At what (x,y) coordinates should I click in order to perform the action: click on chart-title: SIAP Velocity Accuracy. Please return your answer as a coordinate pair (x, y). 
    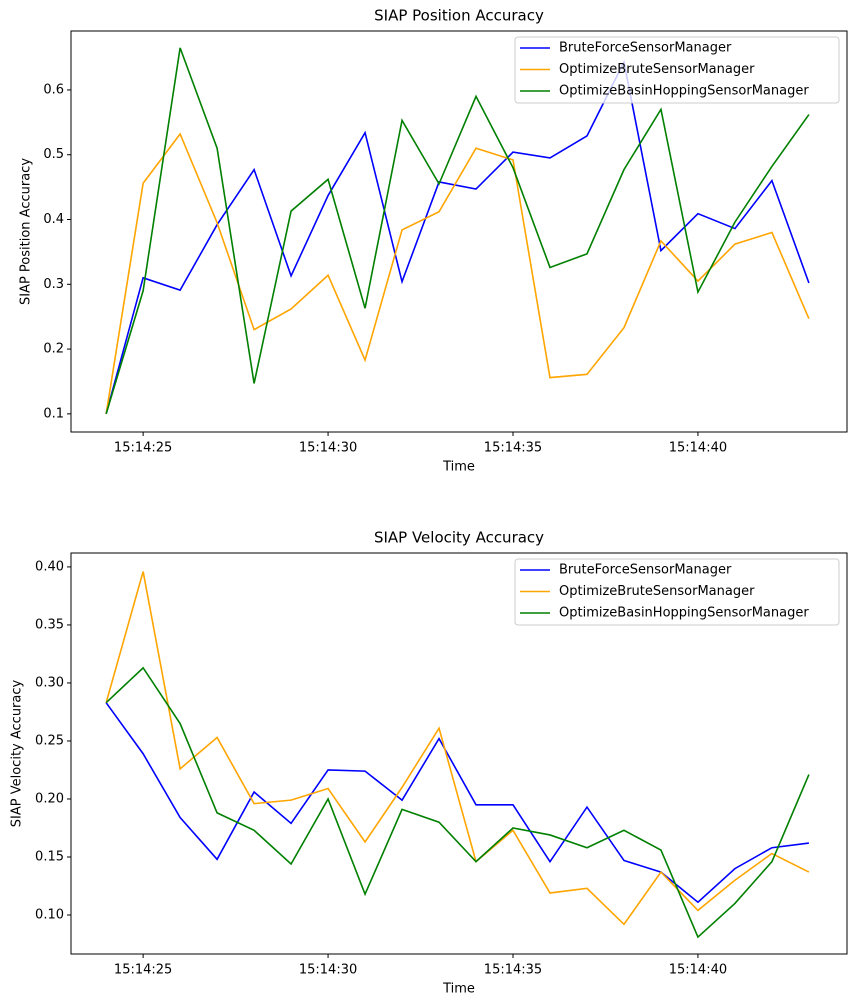
    Looking at the image, I should click on (459, 538).